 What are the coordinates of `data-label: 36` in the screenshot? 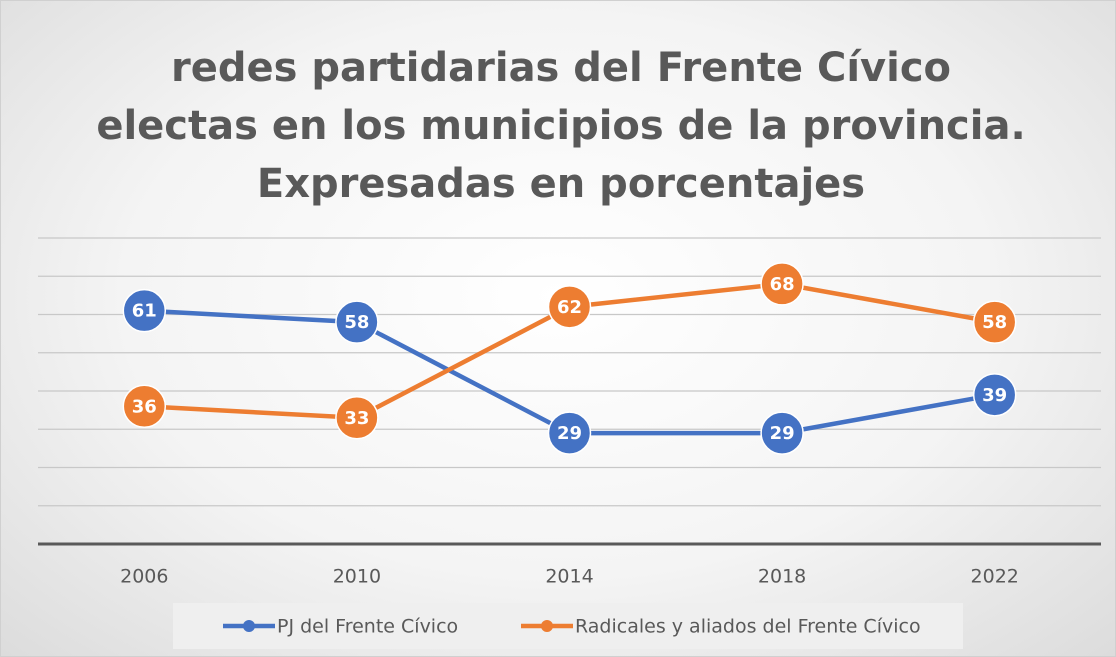 It's located at (144, 406).